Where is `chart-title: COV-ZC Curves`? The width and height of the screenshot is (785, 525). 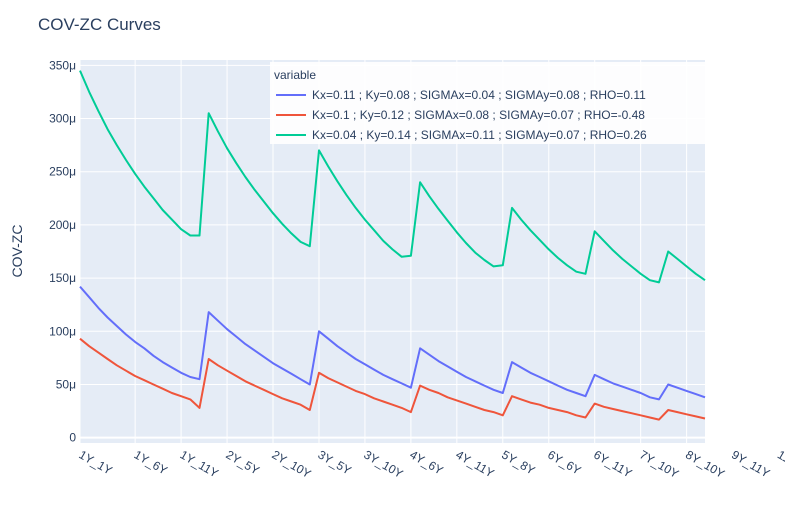
chart-title: COV-ZC Curves is located at coordinates (99, 24).